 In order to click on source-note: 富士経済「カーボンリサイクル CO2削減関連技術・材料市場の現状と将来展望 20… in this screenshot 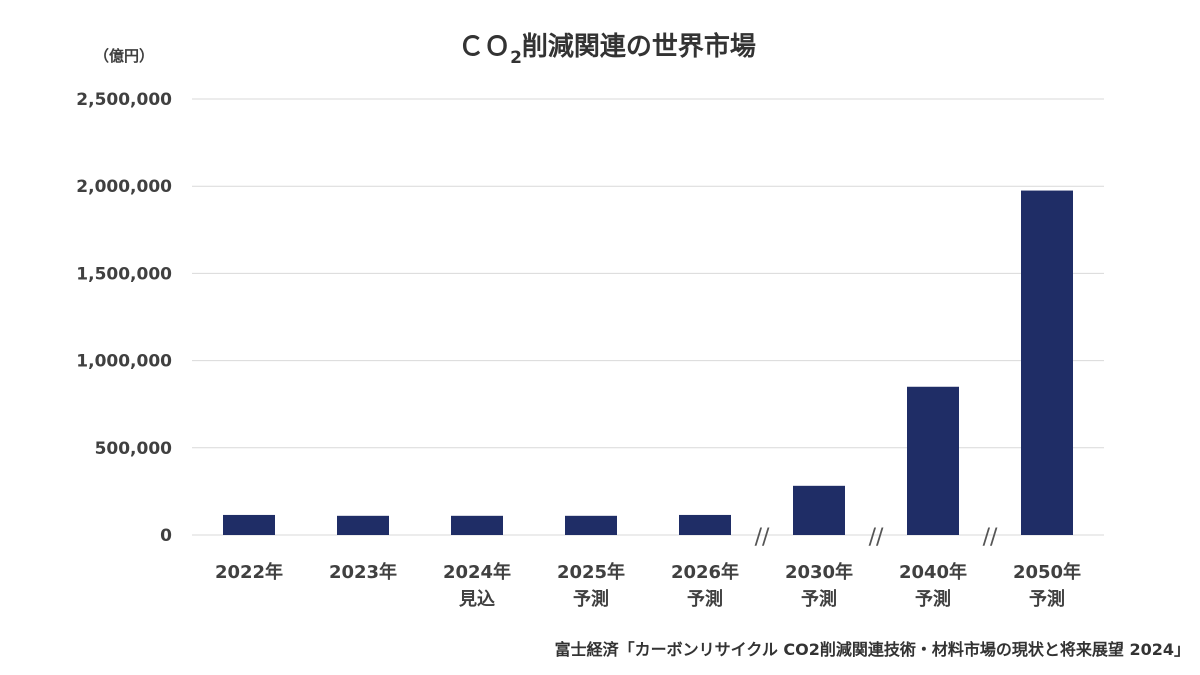, I will do `click(872, 649)`.